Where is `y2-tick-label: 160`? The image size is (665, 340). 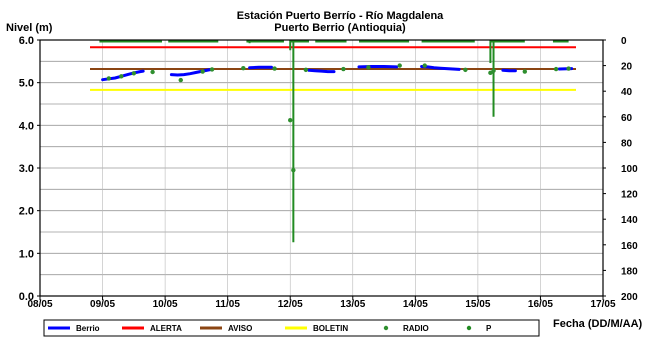
y2-tick-label: 160 is located at coordinates (629, 246).